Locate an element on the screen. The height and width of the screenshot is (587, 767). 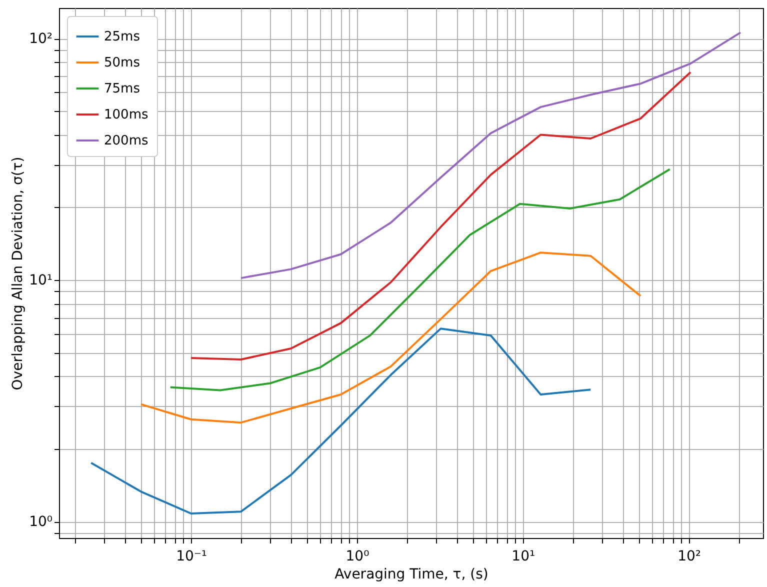
x-tick-label: 10⁰ is located at coordinates (358, 556).